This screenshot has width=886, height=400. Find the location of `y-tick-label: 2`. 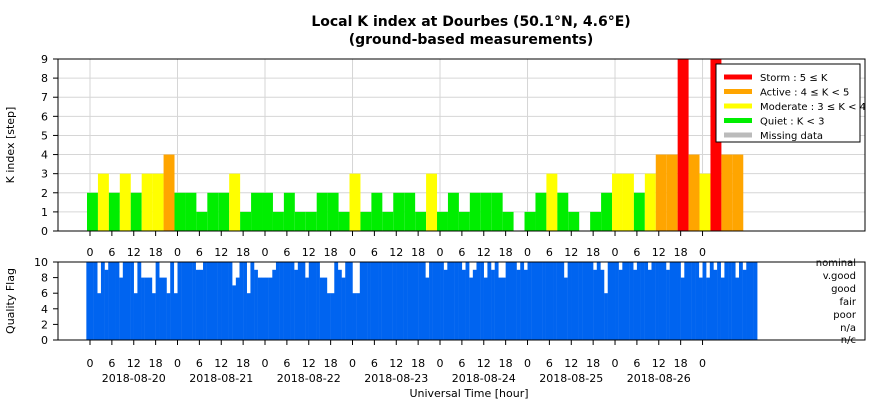

y-tick-label: 2 is located at coordinates (44, 324).